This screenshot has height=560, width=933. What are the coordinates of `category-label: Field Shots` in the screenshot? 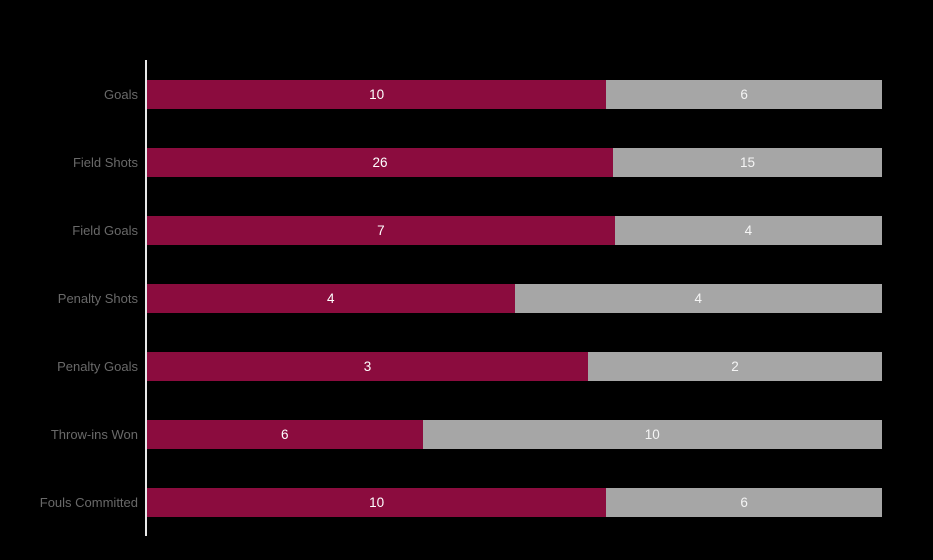 It's located at (105, 162).